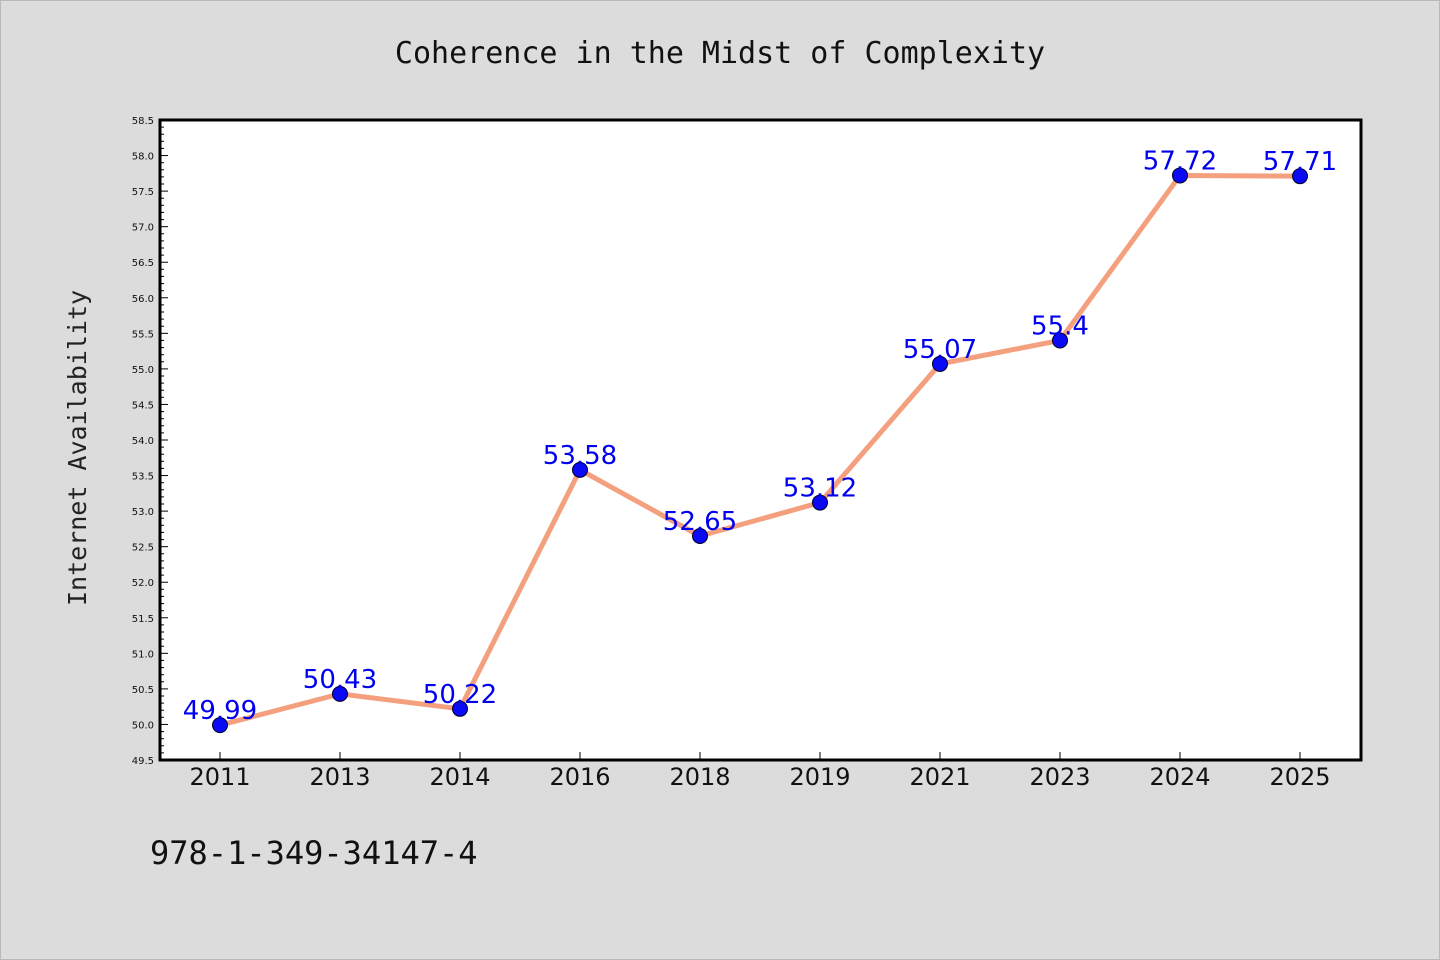  What do you see at coordinates (940, 350) in the screenshot?
I see `data-label: 55.07` at bounding box center [940, 350].